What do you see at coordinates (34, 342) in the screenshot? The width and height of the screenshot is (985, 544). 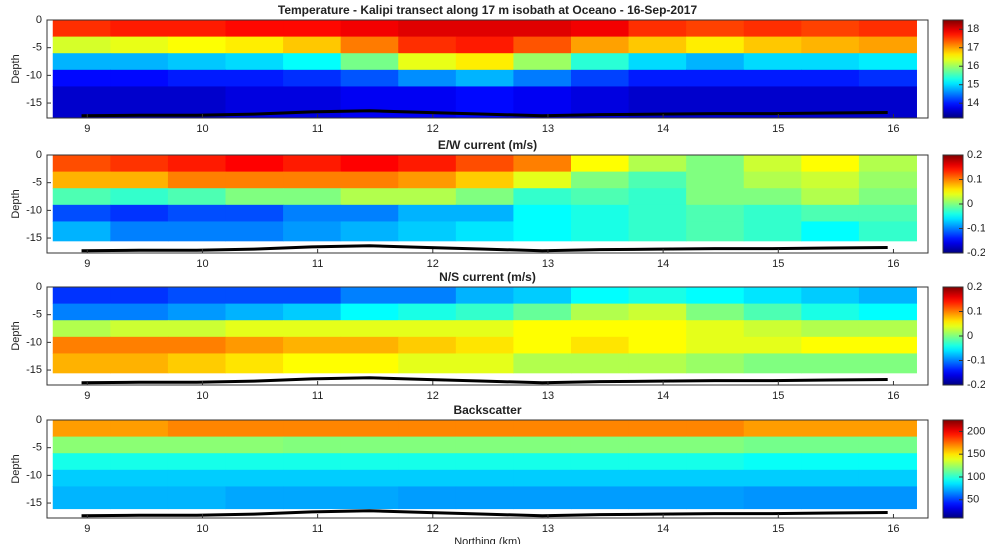 I see `y-tick-label: -10` at bounding box center [34, 342].